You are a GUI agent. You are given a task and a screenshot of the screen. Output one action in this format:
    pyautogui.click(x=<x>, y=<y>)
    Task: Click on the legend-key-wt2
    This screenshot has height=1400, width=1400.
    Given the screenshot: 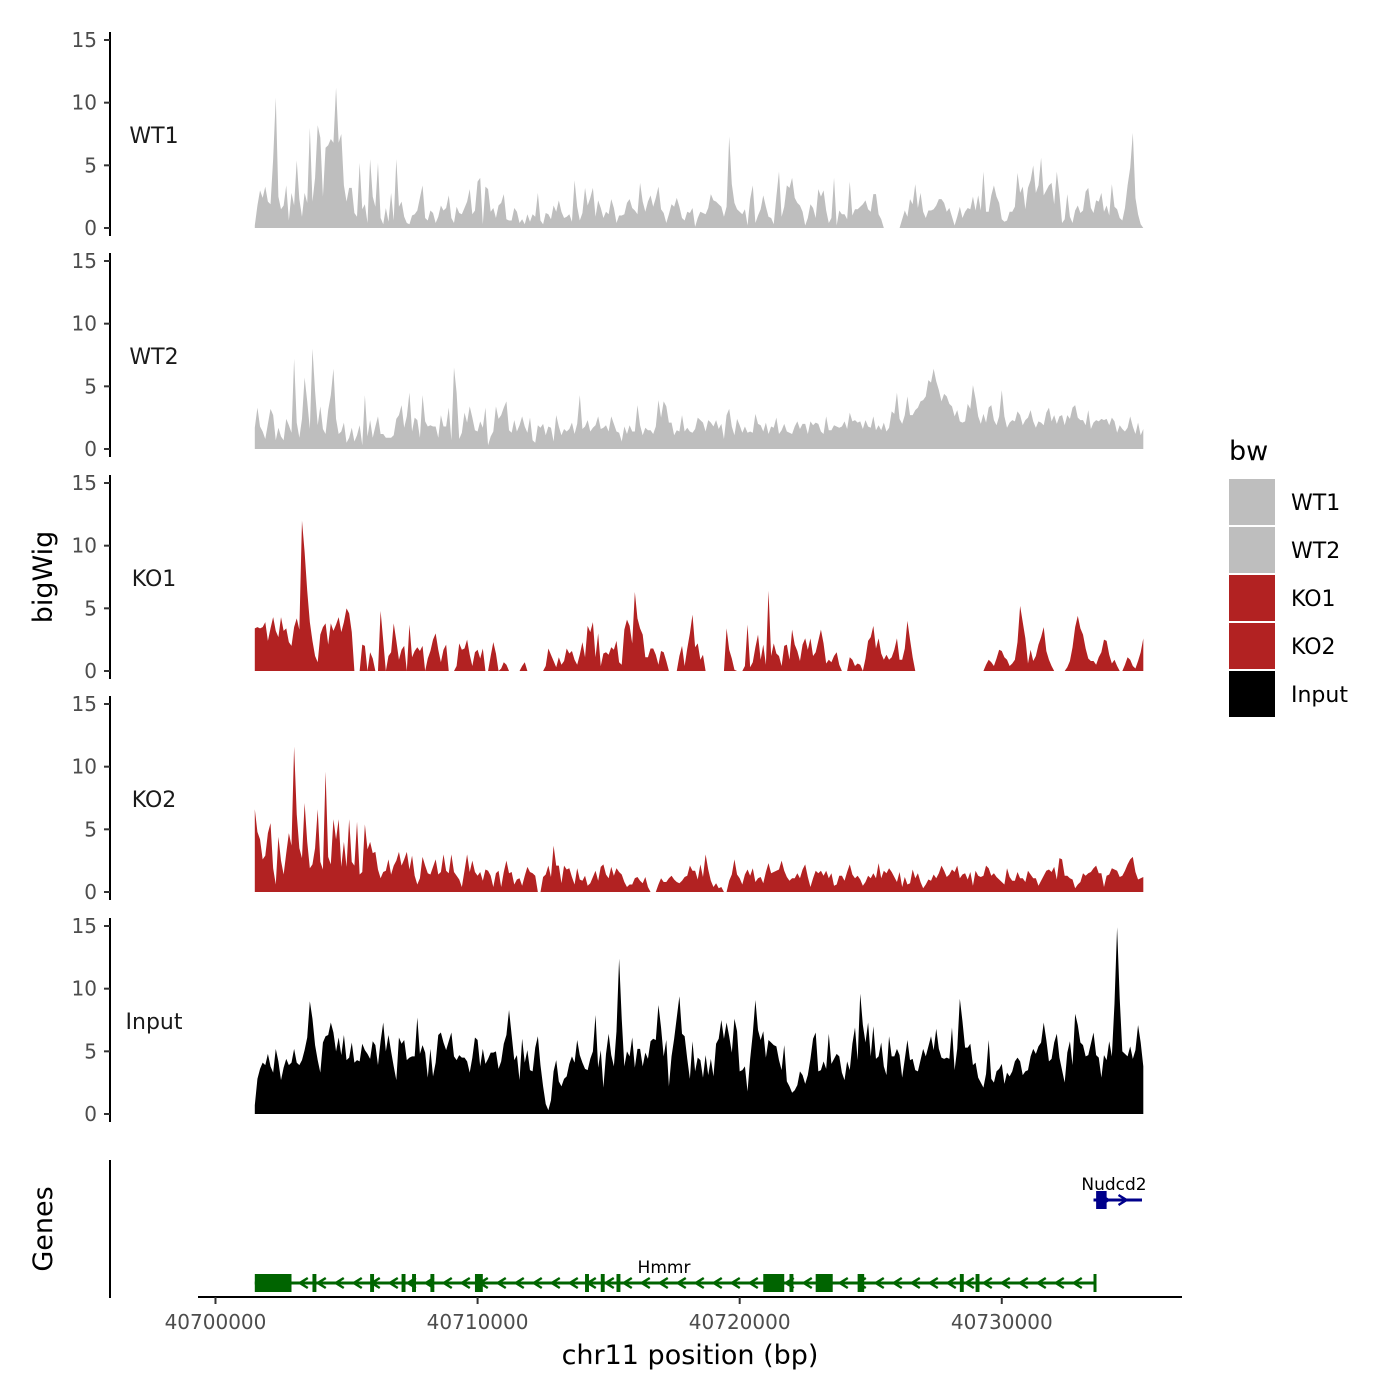 What is the action you would take?
    pyautogui.click(x=1252, y=550)
    